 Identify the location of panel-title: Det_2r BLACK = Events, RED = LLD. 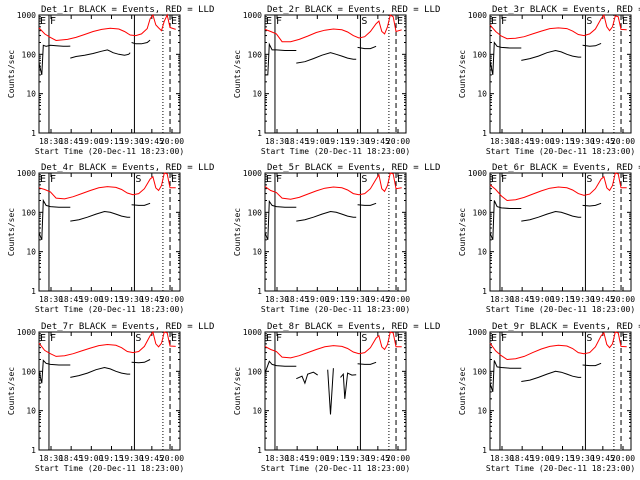
(353, 10).